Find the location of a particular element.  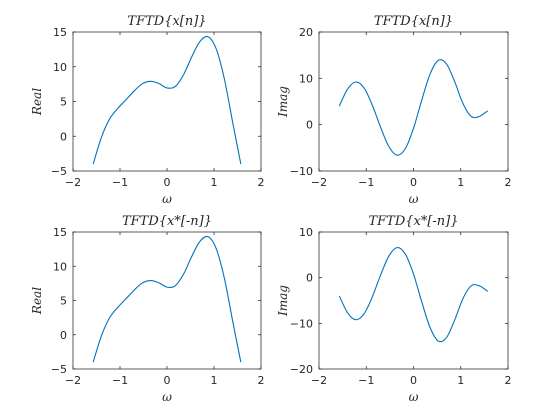

y-tick-label: −20 is located at coordinates (301, 369).